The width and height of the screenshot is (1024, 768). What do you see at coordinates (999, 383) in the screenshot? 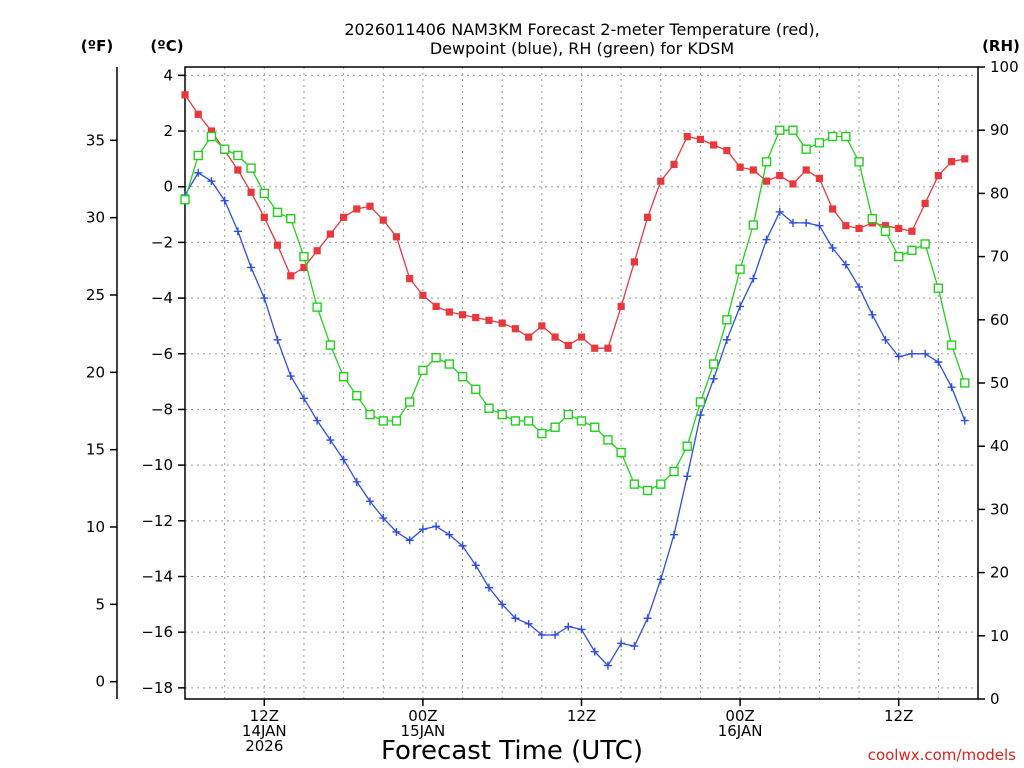
I see `rh-tick-label: 50` at bounding box center [999, 383].